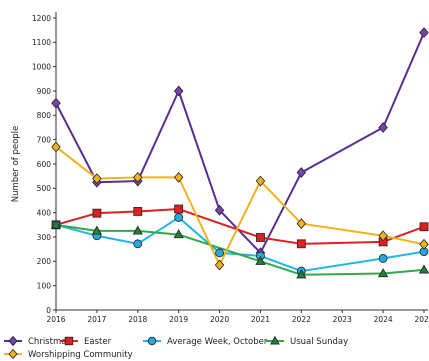  Describe the element at coordinates (48, 310) in the screenshot. I see `y-tick-label: 0` at that location.